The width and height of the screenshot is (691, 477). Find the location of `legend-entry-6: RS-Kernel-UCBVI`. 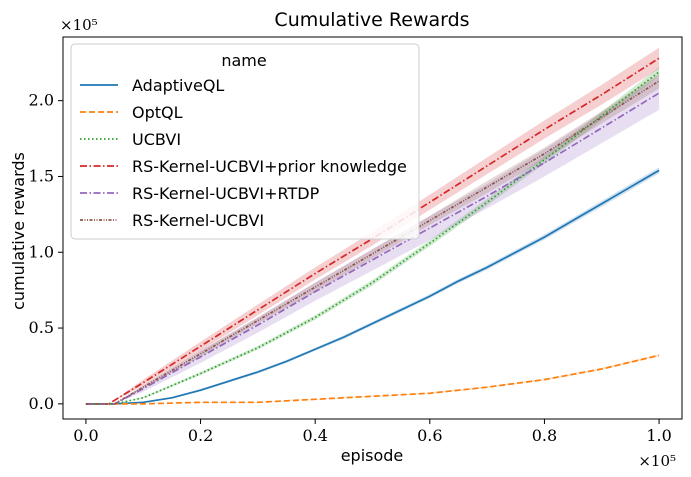

legend-entry-6: RS-Kernel-UCBVI is located at coordinates (198, 220).